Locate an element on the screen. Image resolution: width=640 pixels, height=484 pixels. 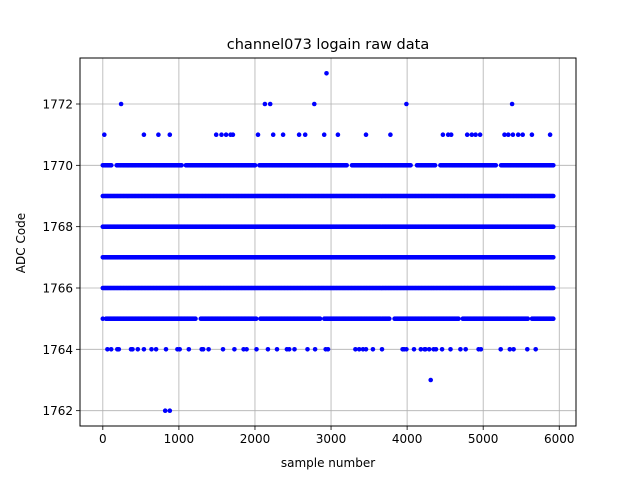
y-tick-label: 1762 is located at coordinates (57, 411).